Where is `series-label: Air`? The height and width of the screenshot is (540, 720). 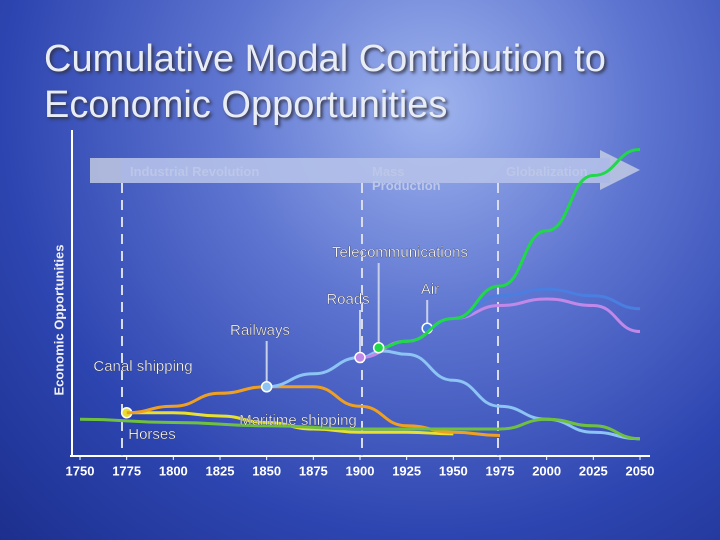 series-label: Air is located at coordinates (430, 289).